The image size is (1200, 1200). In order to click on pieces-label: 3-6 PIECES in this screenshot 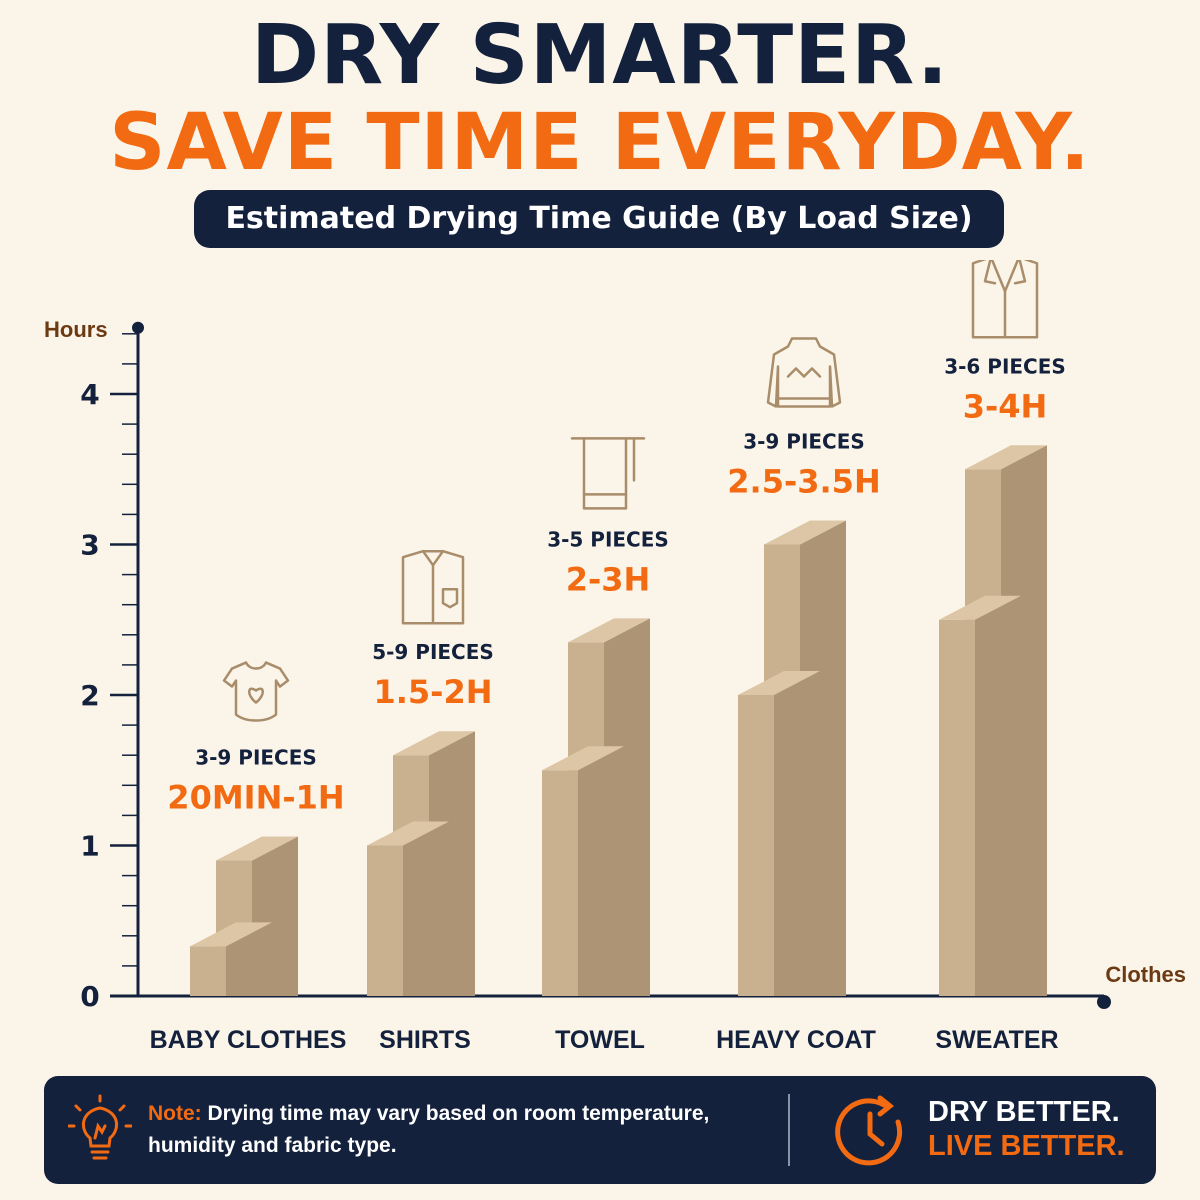, I will do `click(1005, 366)`.